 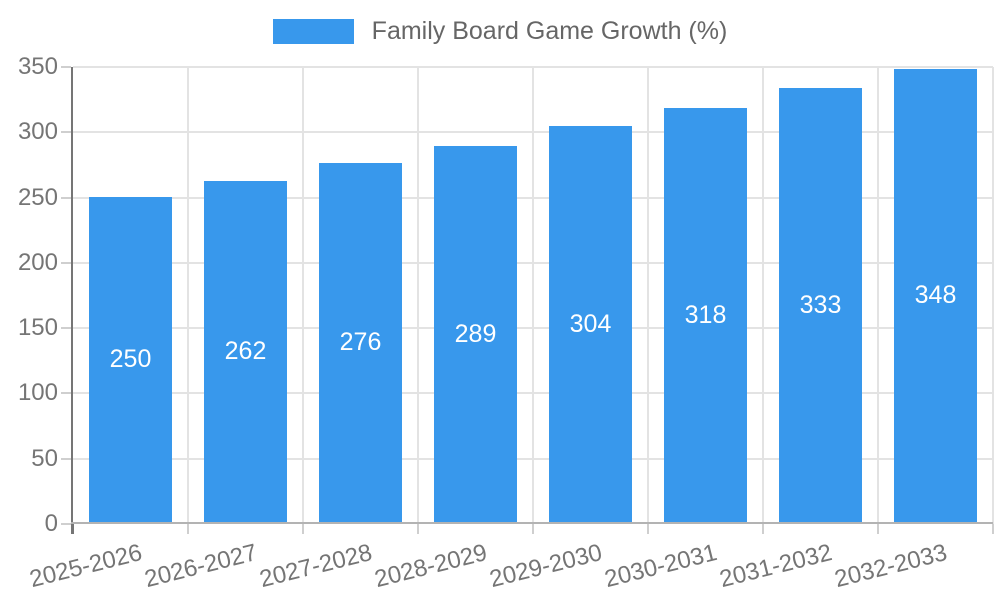 What do you see at coordinates (660, 566) in the screenshot?
I see `x-tick-label: 2030-2031` at bounding box center [660, 566].